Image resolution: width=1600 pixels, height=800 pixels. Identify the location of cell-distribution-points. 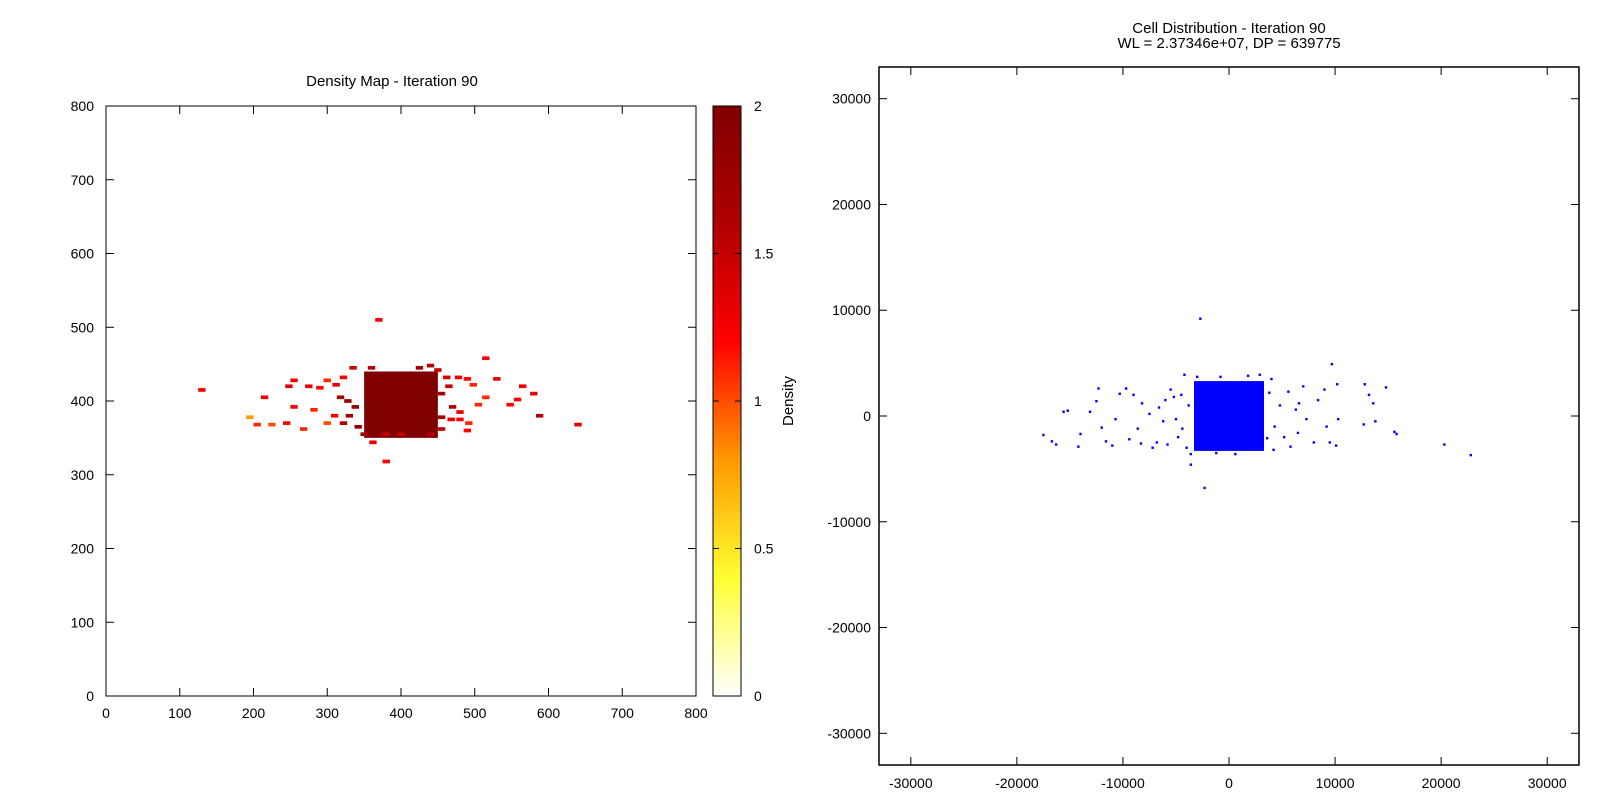
(1257, 403).